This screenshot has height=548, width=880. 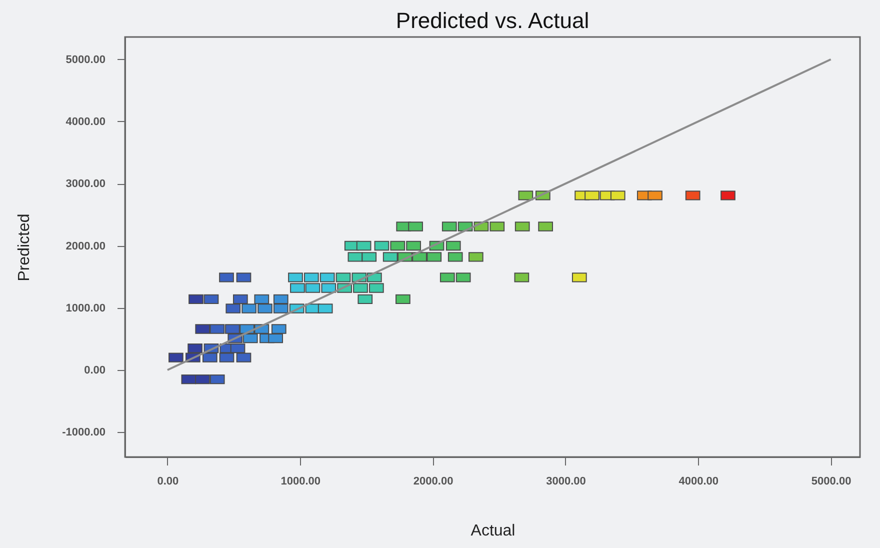 What do you see at coordinates (86, 184) in the screenshot?
I see `y-tick-label: 3000.00` at bounding box center [86, 184].